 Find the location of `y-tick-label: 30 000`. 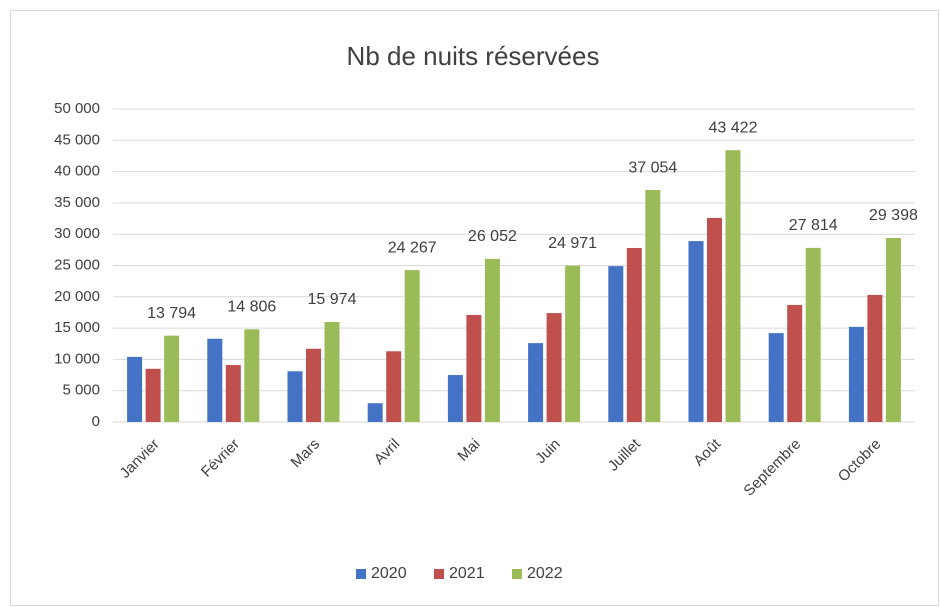

y-tick-label: 30 000 is located at coordinates (77, 233).